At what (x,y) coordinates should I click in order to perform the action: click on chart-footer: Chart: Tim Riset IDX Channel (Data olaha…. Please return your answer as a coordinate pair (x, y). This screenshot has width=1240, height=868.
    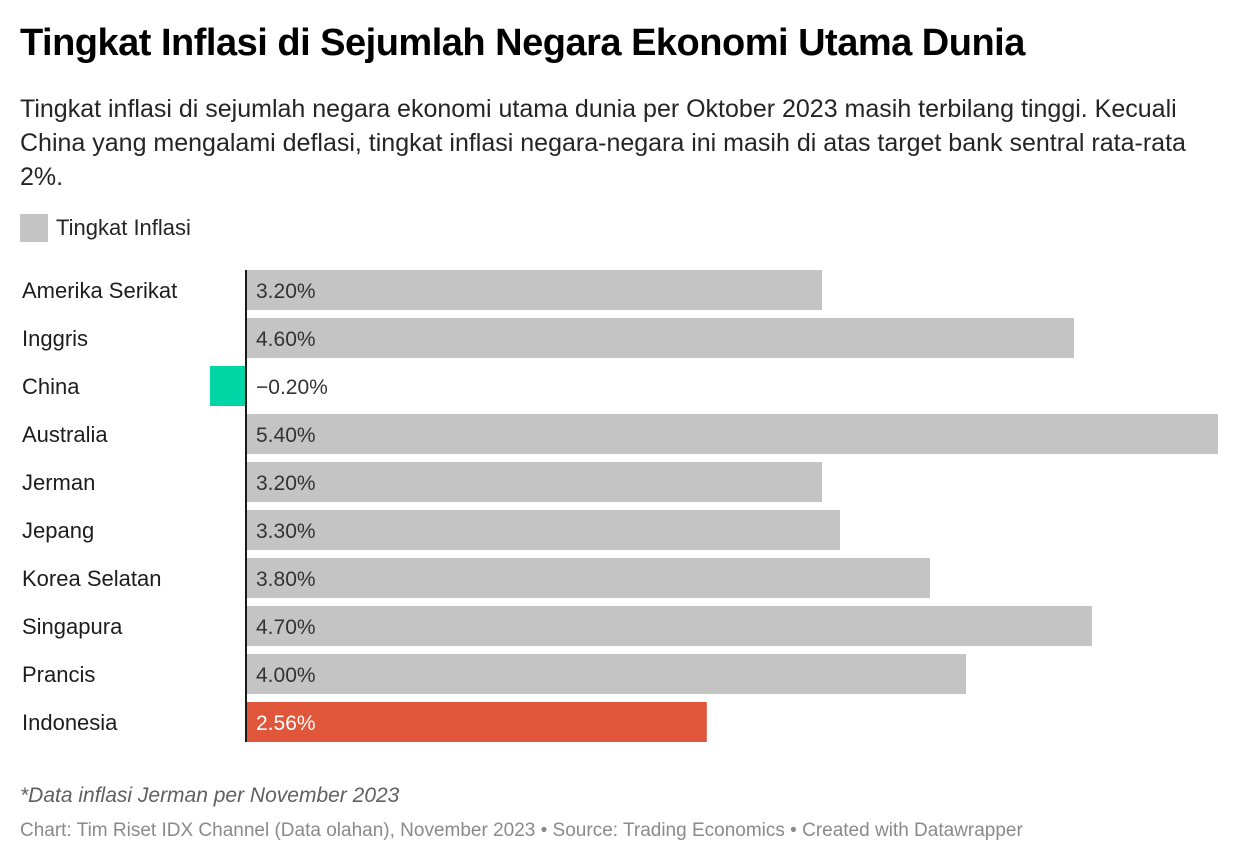
    Looking at the image, I should click on (521, 830).